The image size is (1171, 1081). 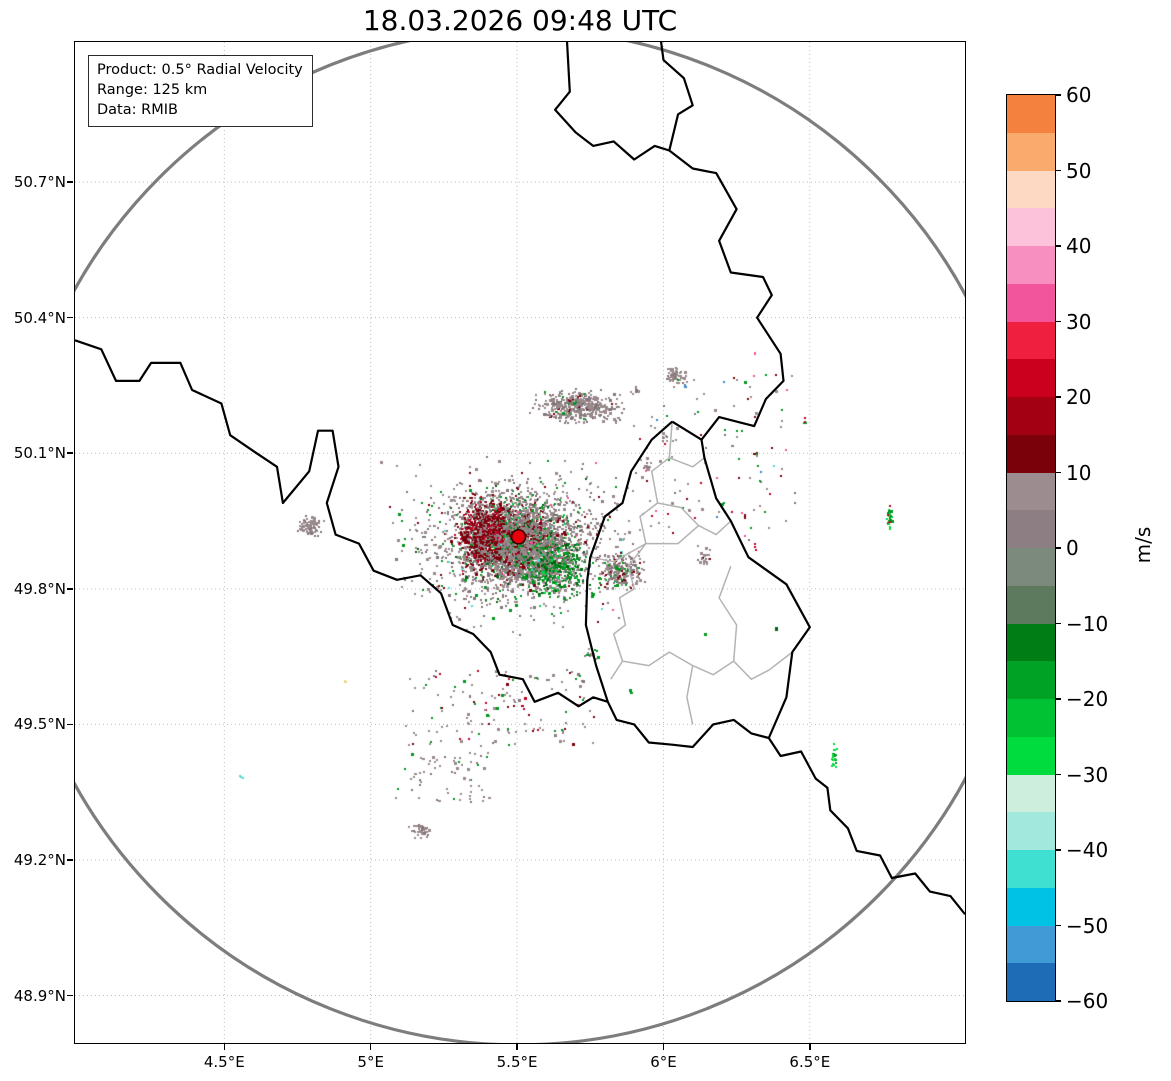 I want to click on colorbar-tick-label: 10, so click(x=1079, y=472).